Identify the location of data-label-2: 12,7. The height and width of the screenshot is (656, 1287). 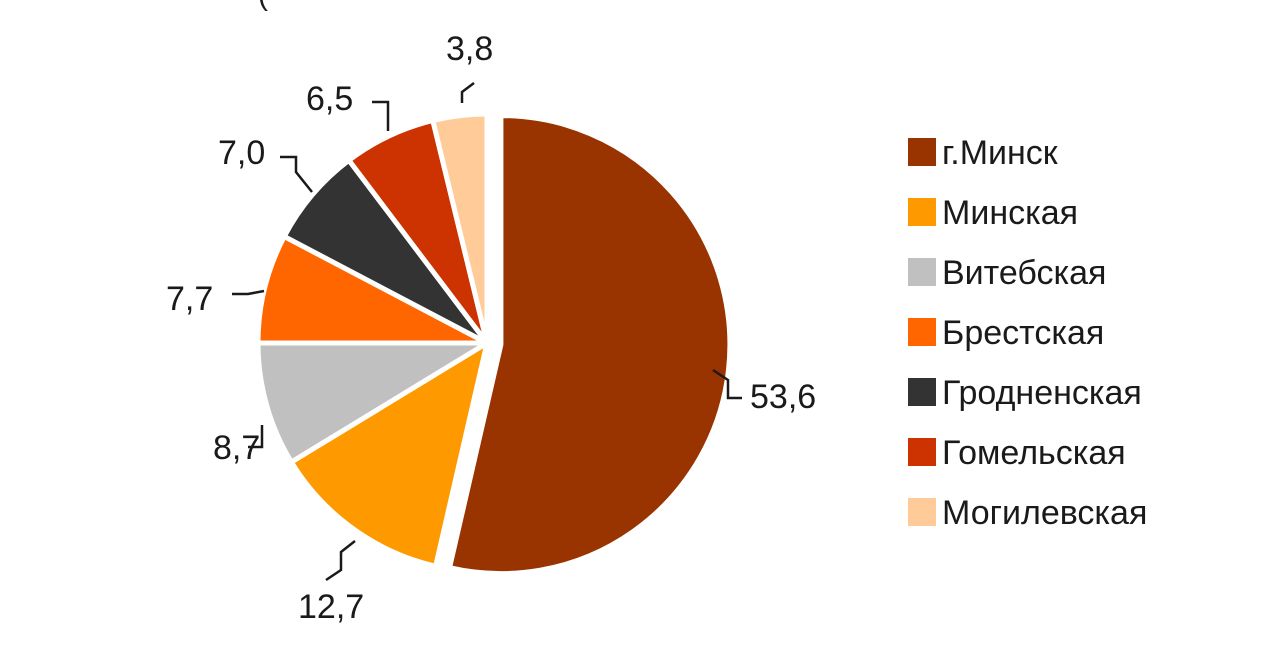
(331, 607).